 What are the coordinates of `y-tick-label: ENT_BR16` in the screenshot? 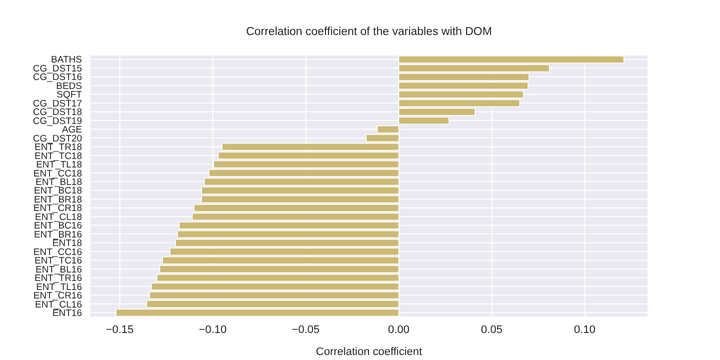 It's located at (58, 234).